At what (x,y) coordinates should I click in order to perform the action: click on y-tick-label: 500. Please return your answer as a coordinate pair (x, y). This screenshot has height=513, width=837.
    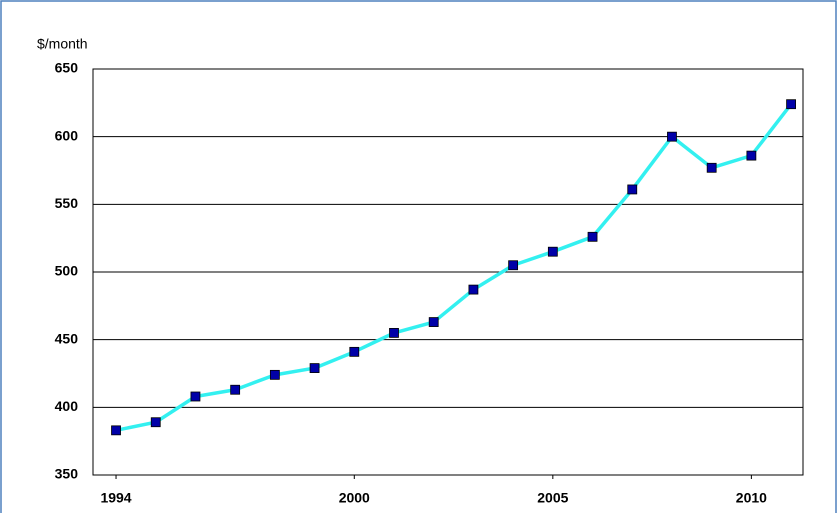
    Looking at the image, I should click on (67, 271).